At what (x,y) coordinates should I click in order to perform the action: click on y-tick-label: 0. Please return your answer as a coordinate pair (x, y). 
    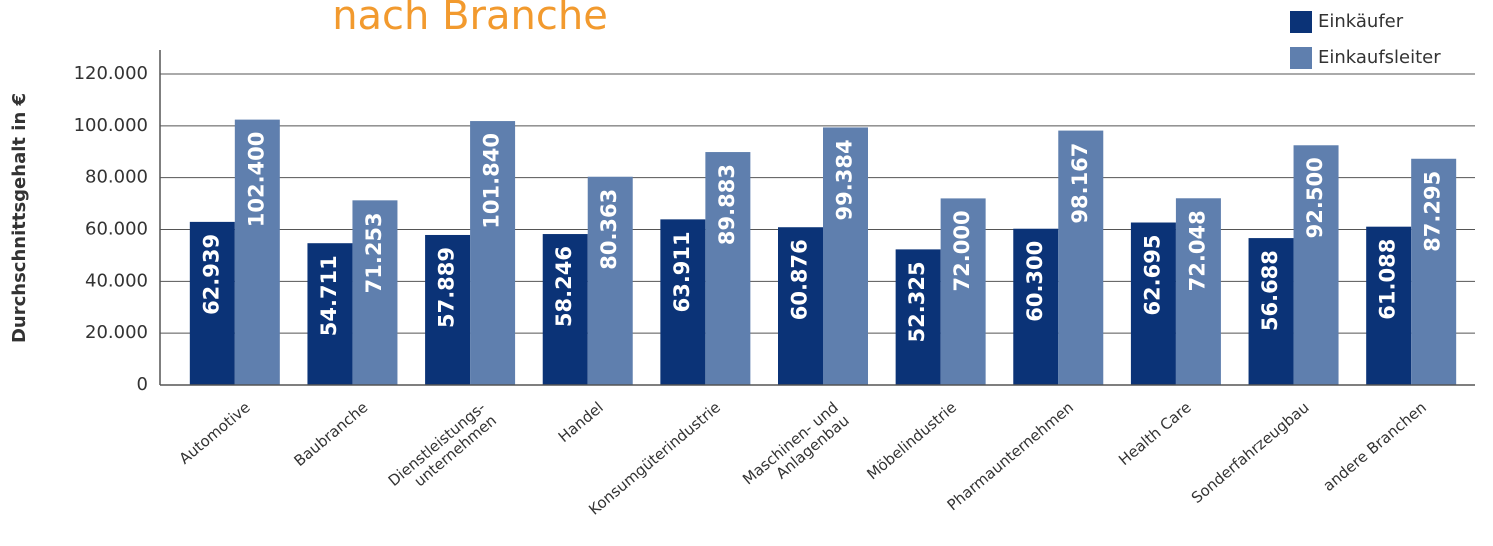
    Looking at the image, I should click on (142, 384).